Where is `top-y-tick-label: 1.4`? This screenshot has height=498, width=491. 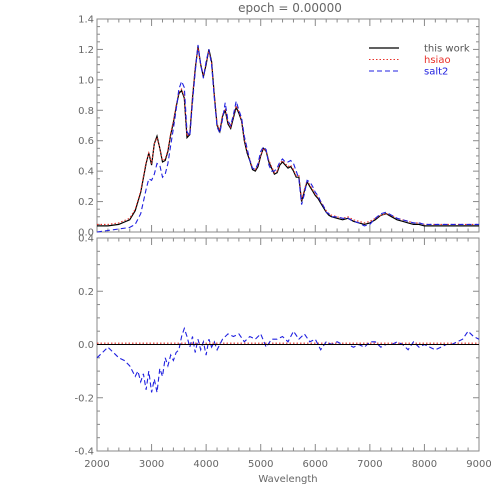
top-y-tick-label: 1.4 is located at coordinates (86, 20).